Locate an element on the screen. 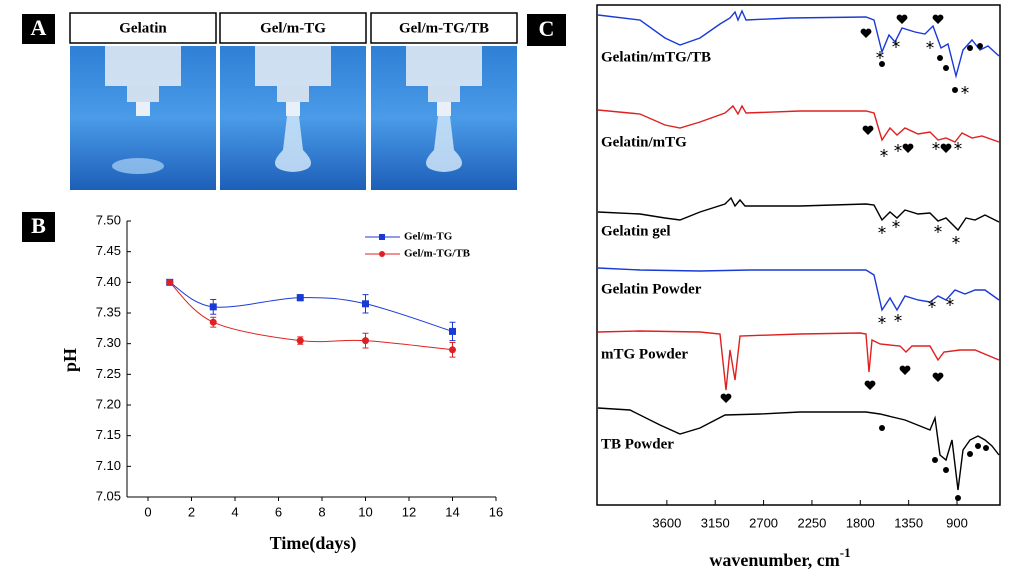 The image size is (1015, 585). photo-label: Gelatin is located at coordinates (143, 28).